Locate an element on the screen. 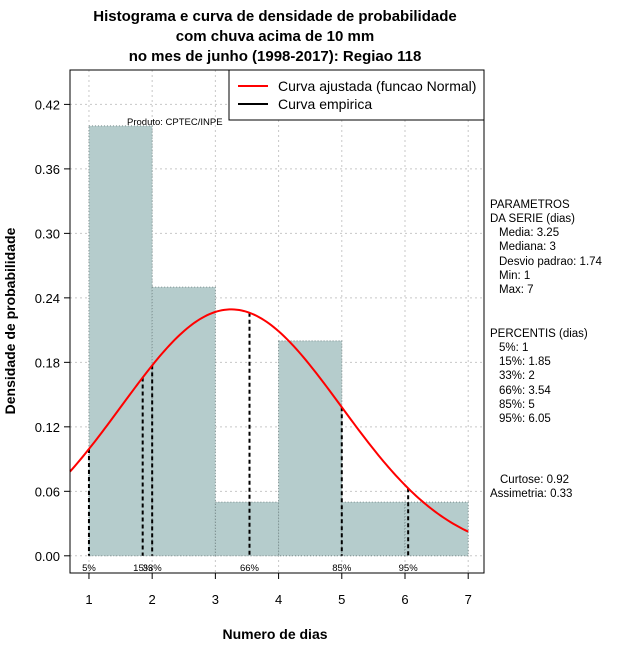 Image resolution: width=640 pixels, height=660 pixels. parametro-desvio: Desvio padrao: 1.74 is located at coordinates (551, 262).